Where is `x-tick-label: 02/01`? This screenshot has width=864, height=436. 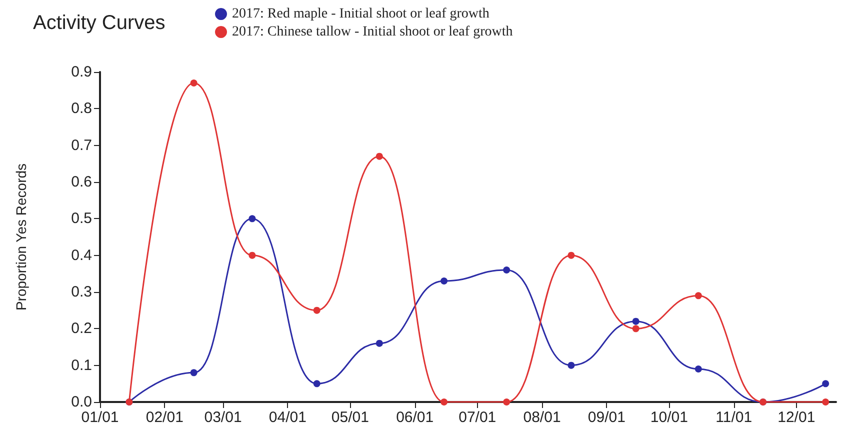
x-tick-label: 02/01 is located at coordinates (165, 417).